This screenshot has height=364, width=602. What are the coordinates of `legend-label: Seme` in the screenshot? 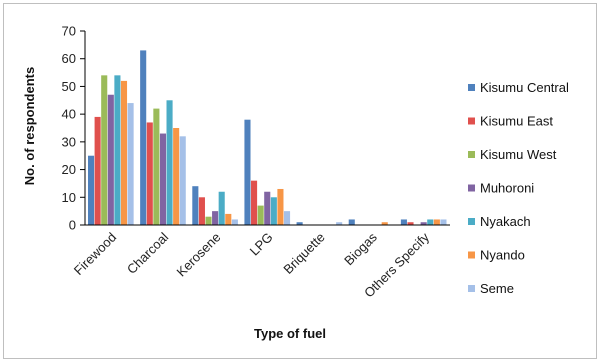 It's located at (497, 288).